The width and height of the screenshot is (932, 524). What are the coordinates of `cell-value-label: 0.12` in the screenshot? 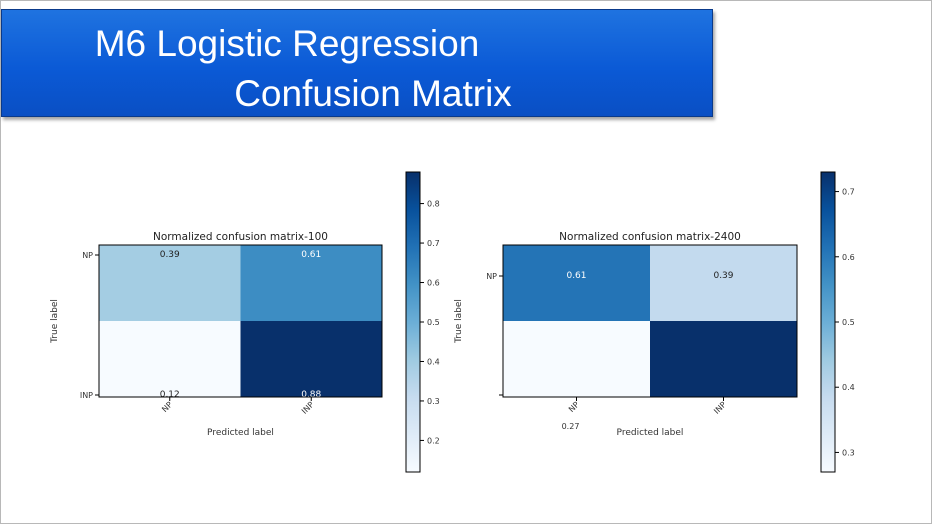 It's located at (170, 395).